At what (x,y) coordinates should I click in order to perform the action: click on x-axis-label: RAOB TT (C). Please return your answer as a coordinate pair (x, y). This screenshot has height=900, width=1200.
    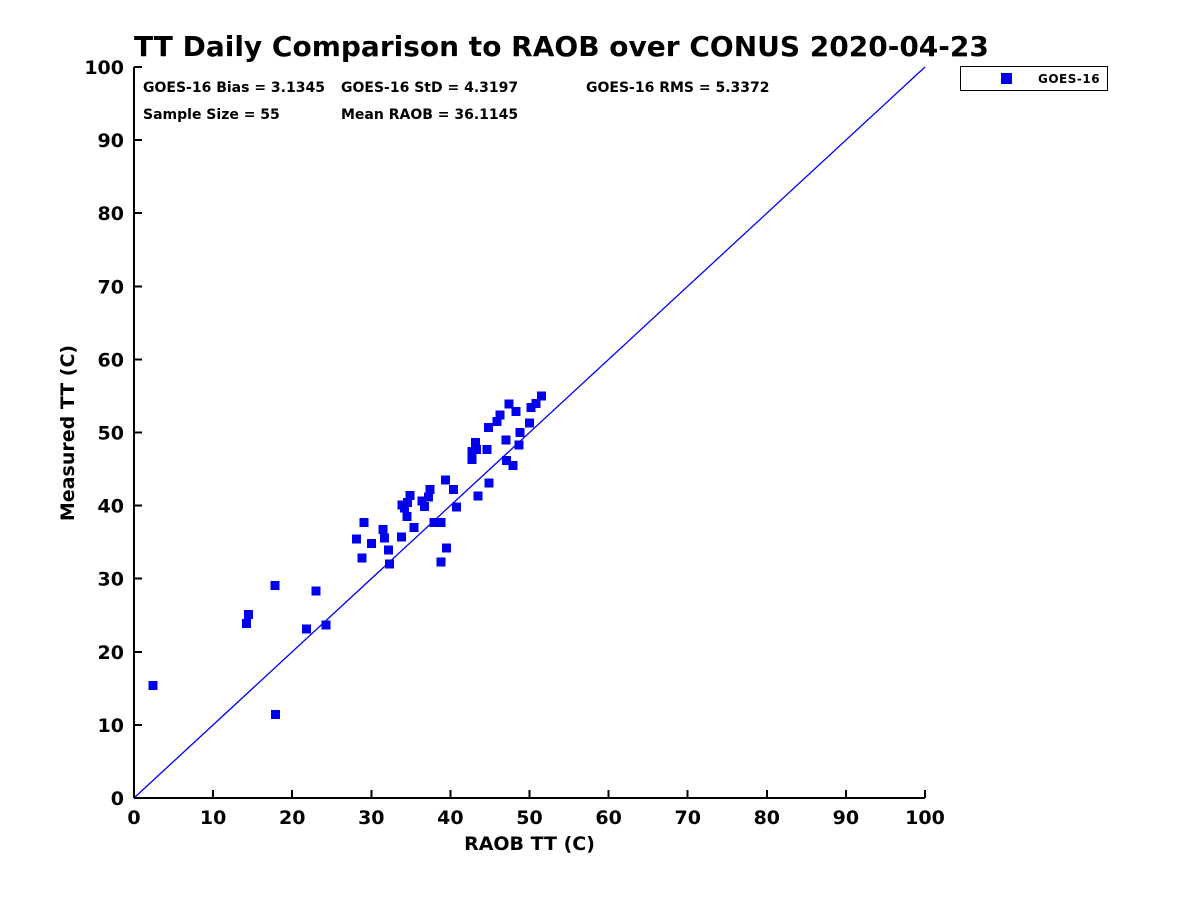
    Looking at the image, I should click on (529, 844).